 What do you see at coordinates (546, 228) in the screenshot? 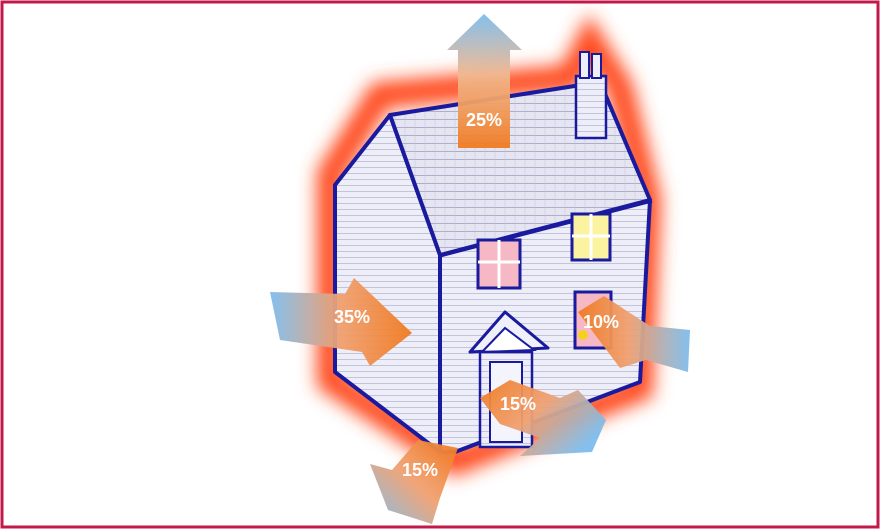
I see `gutter` at bounding box center [546, 228].